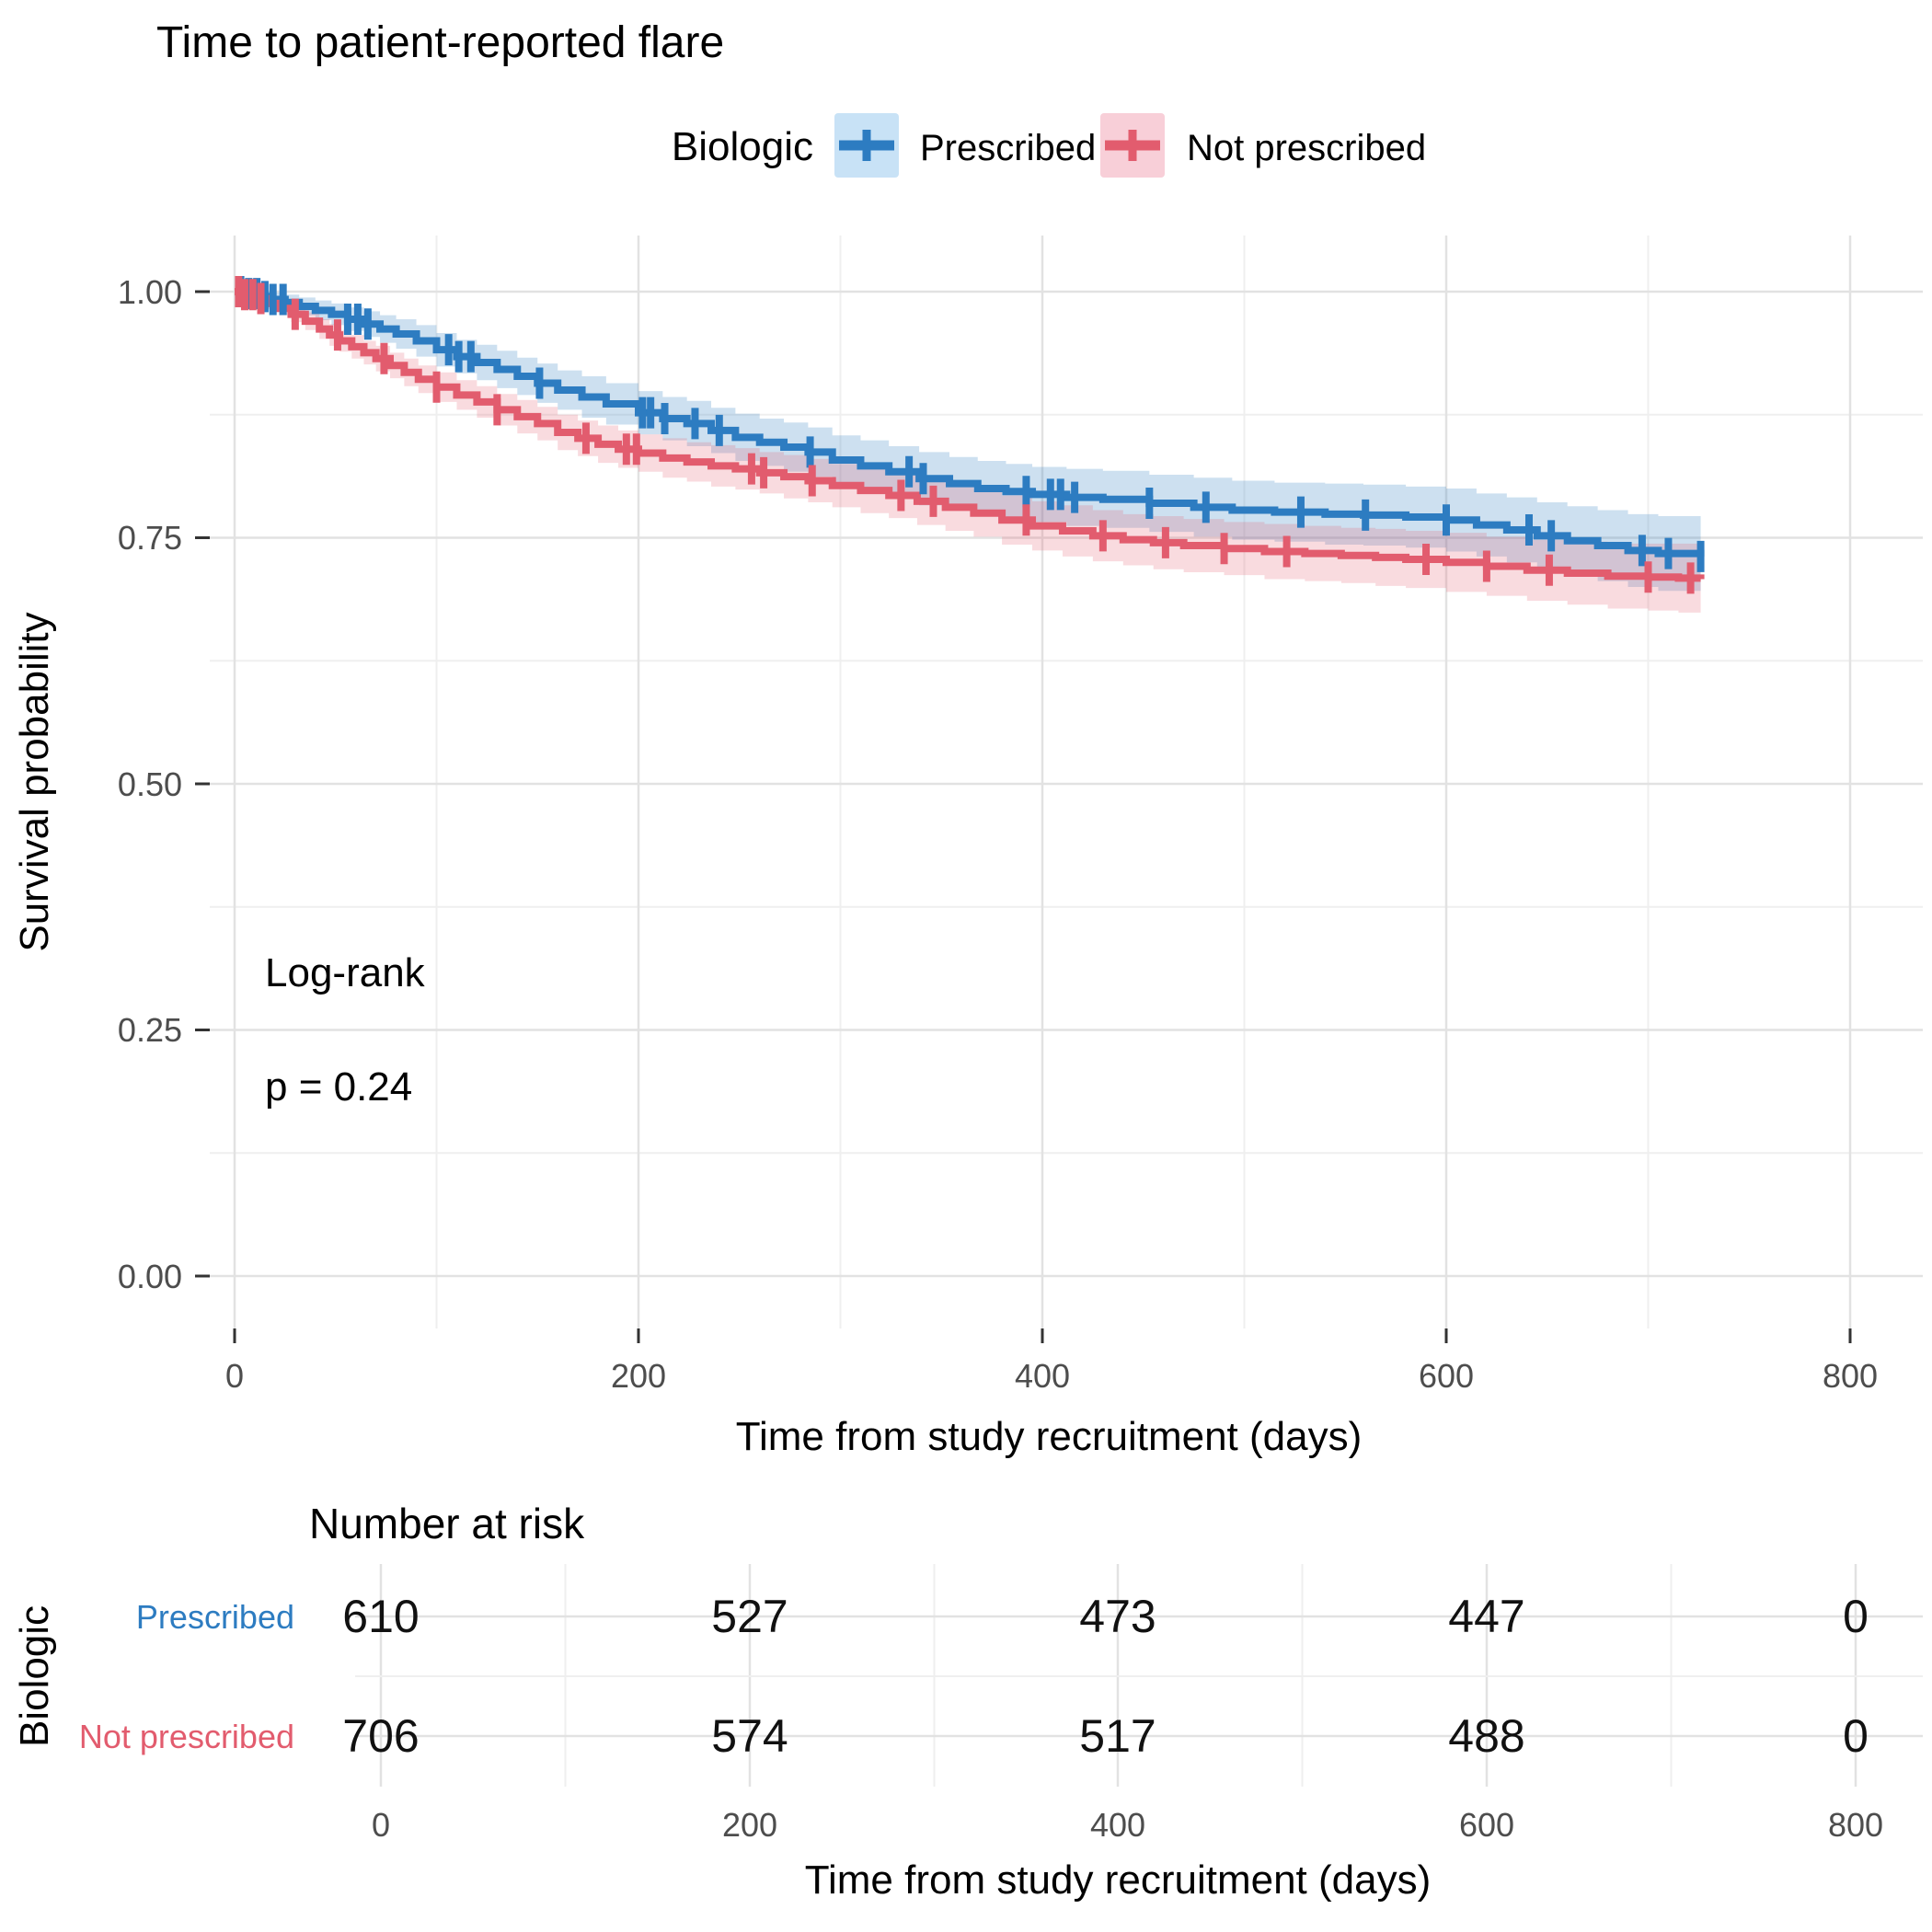 The height and width of the screenshot is (1932, 1932). What do you see at coordinates (215, 1617) in the screenshot?
I see `risk-row-label-prescribed: Prescribed` at bounding box center [215, 1617].